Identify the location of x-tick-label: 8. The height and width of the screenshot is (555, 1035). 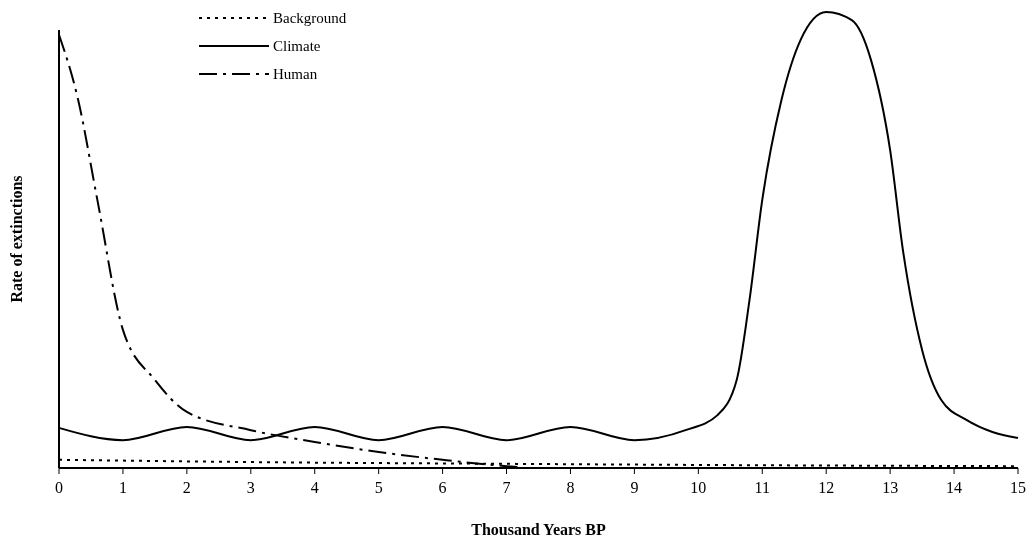
(570, 487).